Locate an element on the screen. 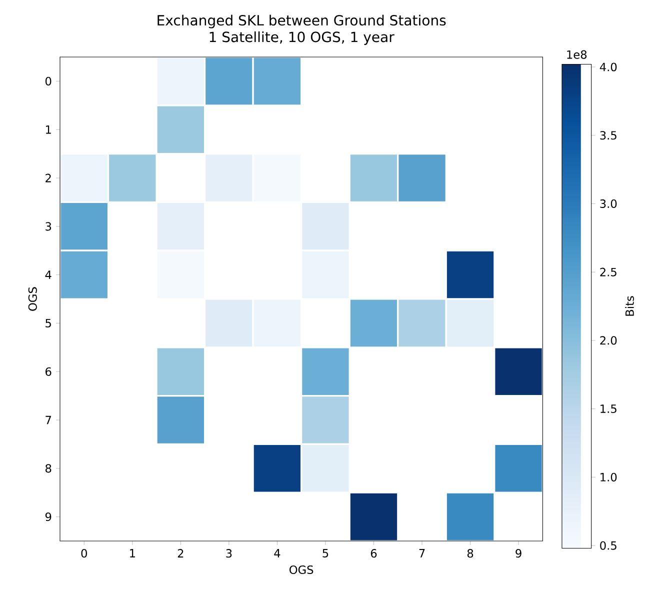 Image resolution: width=657 pixels, height=597 pixels. y-tick-label: 2 is located at coordinates (48, 178).